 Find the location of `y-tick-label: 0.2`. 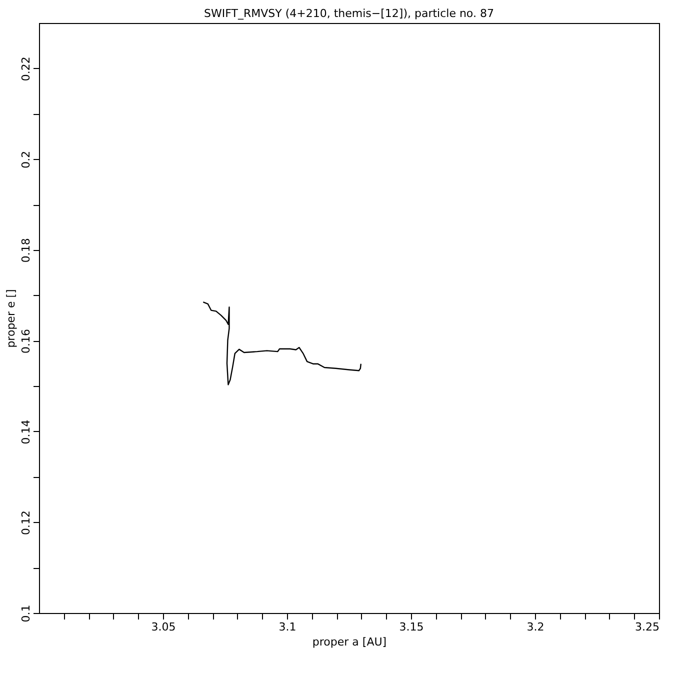

y-tick-label: 0.2 is located at coordinates (26, 159).